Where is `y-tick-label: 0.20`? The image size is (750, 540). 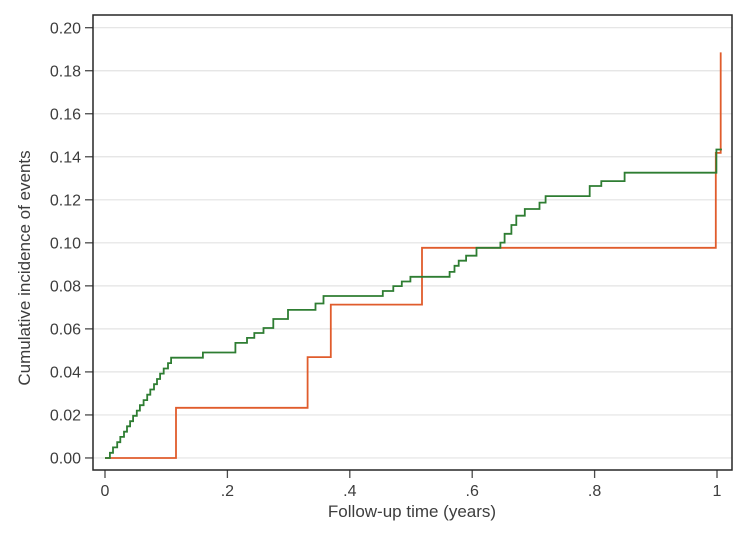
y-tick-label: 0.20 is located at coordinates (65, 28).